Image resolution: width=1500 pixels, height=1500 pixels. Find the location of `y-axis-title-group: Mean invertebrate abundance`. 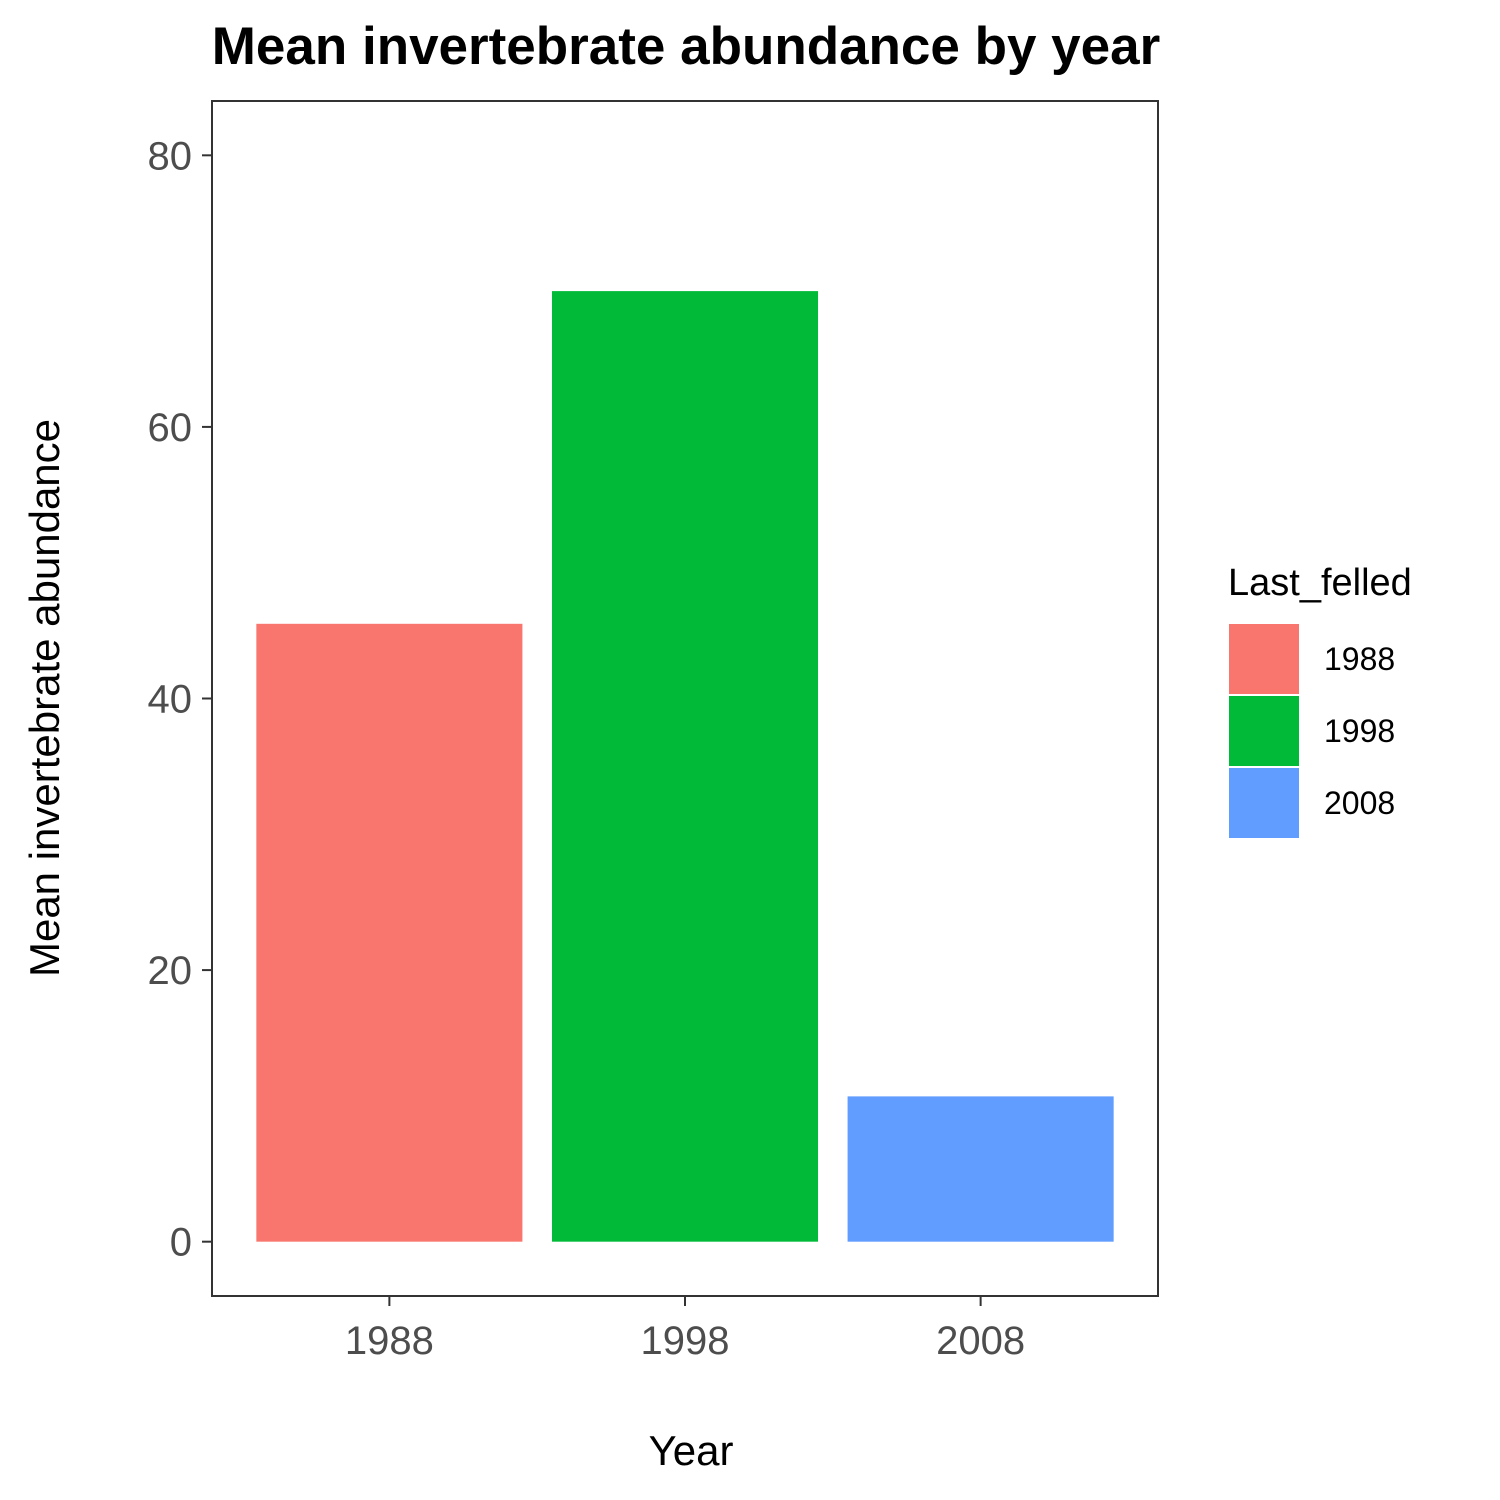

y-axis-title-group: Mean invertebrate abundance is located at coordinates (44, 698).